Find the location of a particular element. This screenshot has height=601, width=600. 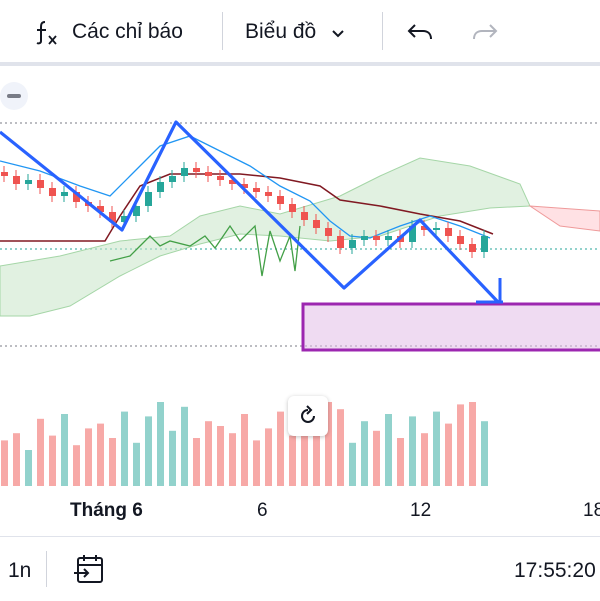

candlesticks is located at coordinates (244, 210).